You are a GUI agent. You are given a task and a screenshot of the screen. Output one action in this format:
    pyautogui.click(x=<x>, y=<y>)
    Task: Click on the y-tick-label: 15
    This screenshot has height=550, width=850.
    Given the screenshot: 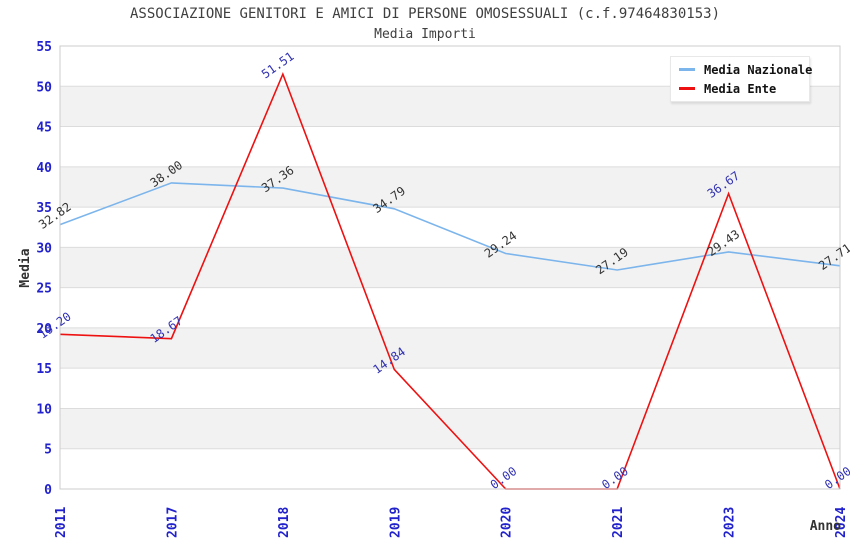 What is the action you would take?
    pyautogui.click(x=44, y=369)
    